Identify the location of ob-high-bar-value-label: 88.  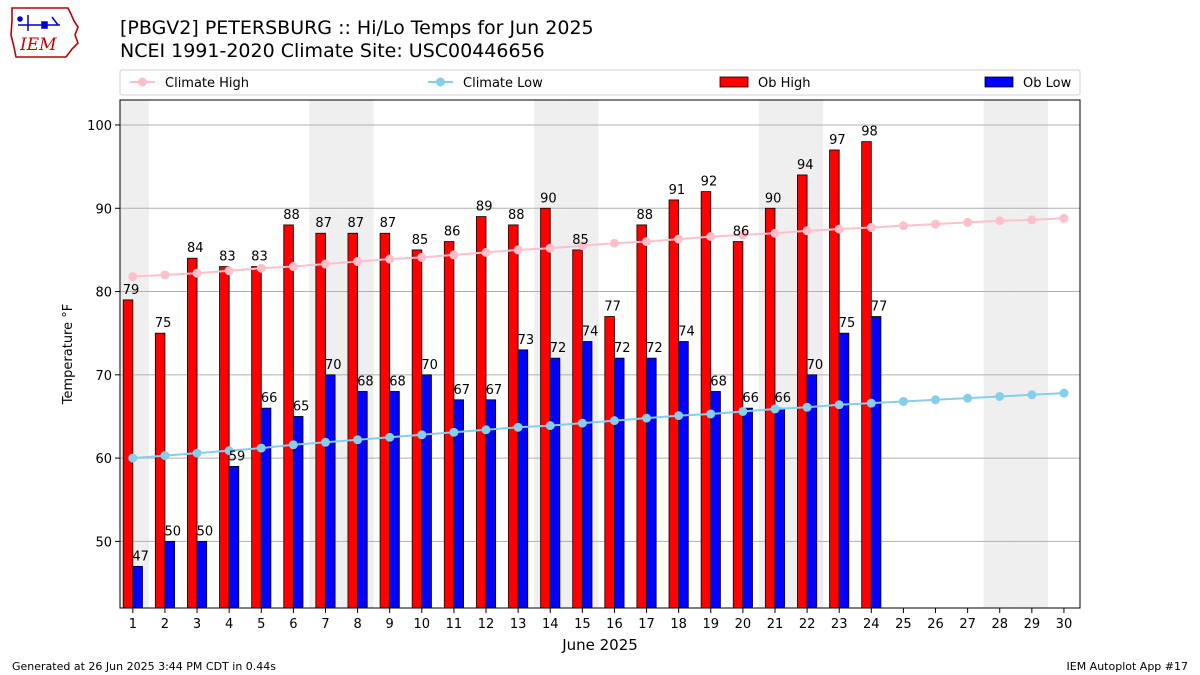
(644, 215).